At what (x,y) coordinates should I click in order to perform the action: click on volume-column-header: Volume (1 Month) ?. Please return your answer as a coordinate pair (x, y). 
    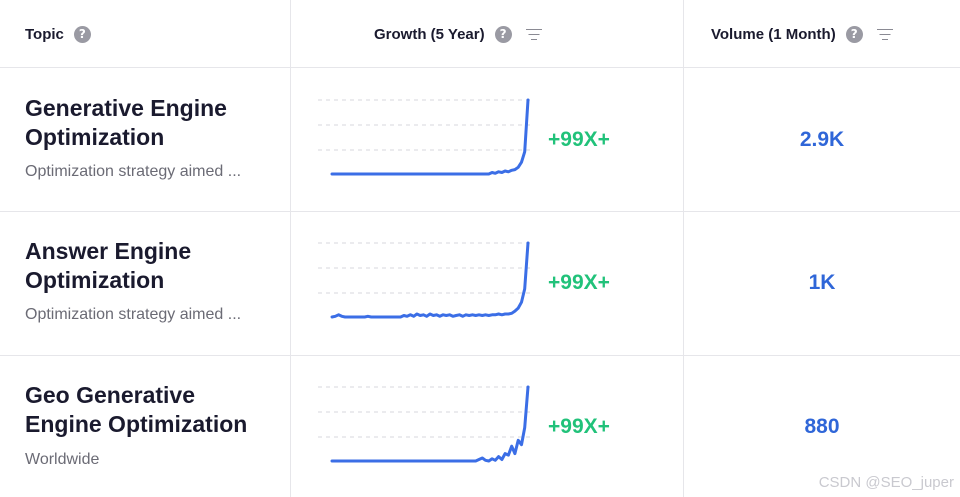
    Looking at the image, I should click on (802, 34).